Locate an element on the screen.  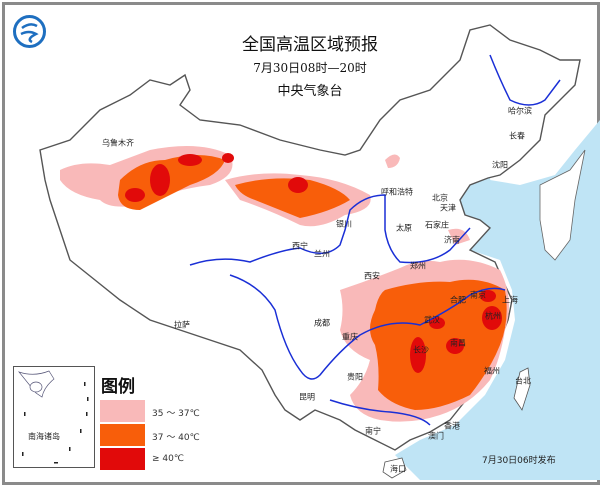
legend-label-above-40: ≥ 40℃ is located at coordinates (168, 459).